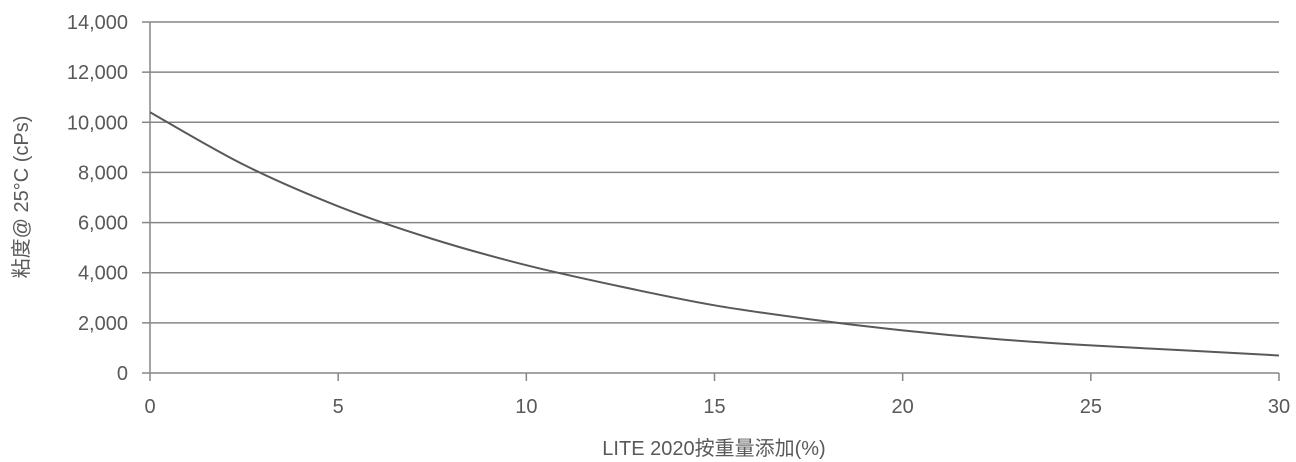  Describe the element at coordinates (338, 407) in the screenshot. I see `x-tick-label-1: 5` at that location.